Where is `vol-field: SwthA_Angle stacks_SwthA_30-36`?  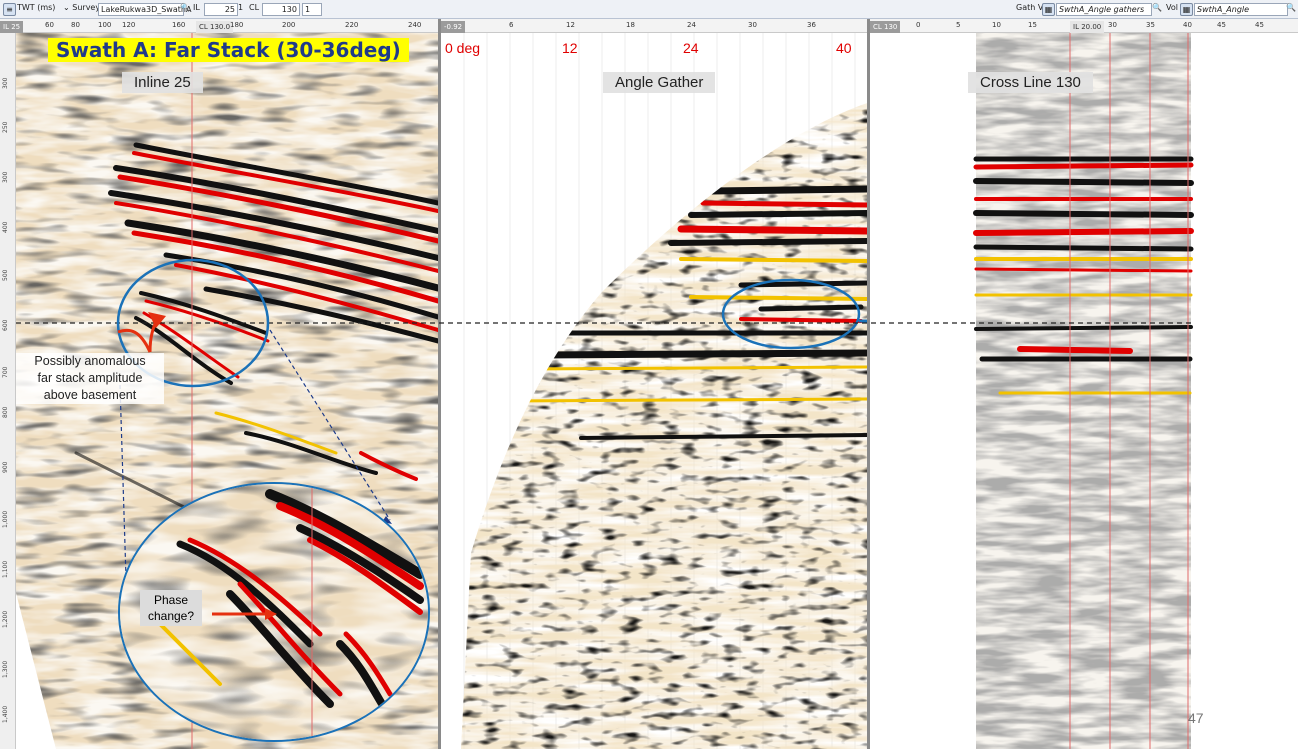 vol-field: SwthA_Angle stacks_SwthA_30-36 is located at coordinates (1241, 9).